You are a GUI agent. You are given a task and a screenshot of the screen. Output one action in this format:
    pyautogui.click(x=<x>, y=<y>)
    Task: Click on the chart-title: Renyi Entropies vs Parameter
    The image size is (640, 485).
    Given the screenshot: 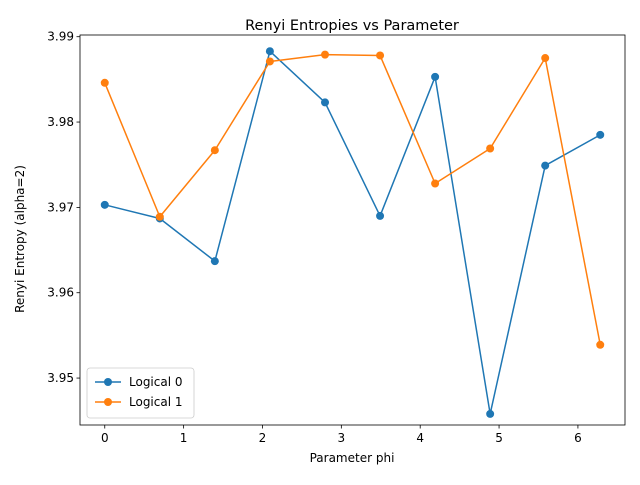 What is the action you would take?
    pyautogui.click(x=352, y=26)
    